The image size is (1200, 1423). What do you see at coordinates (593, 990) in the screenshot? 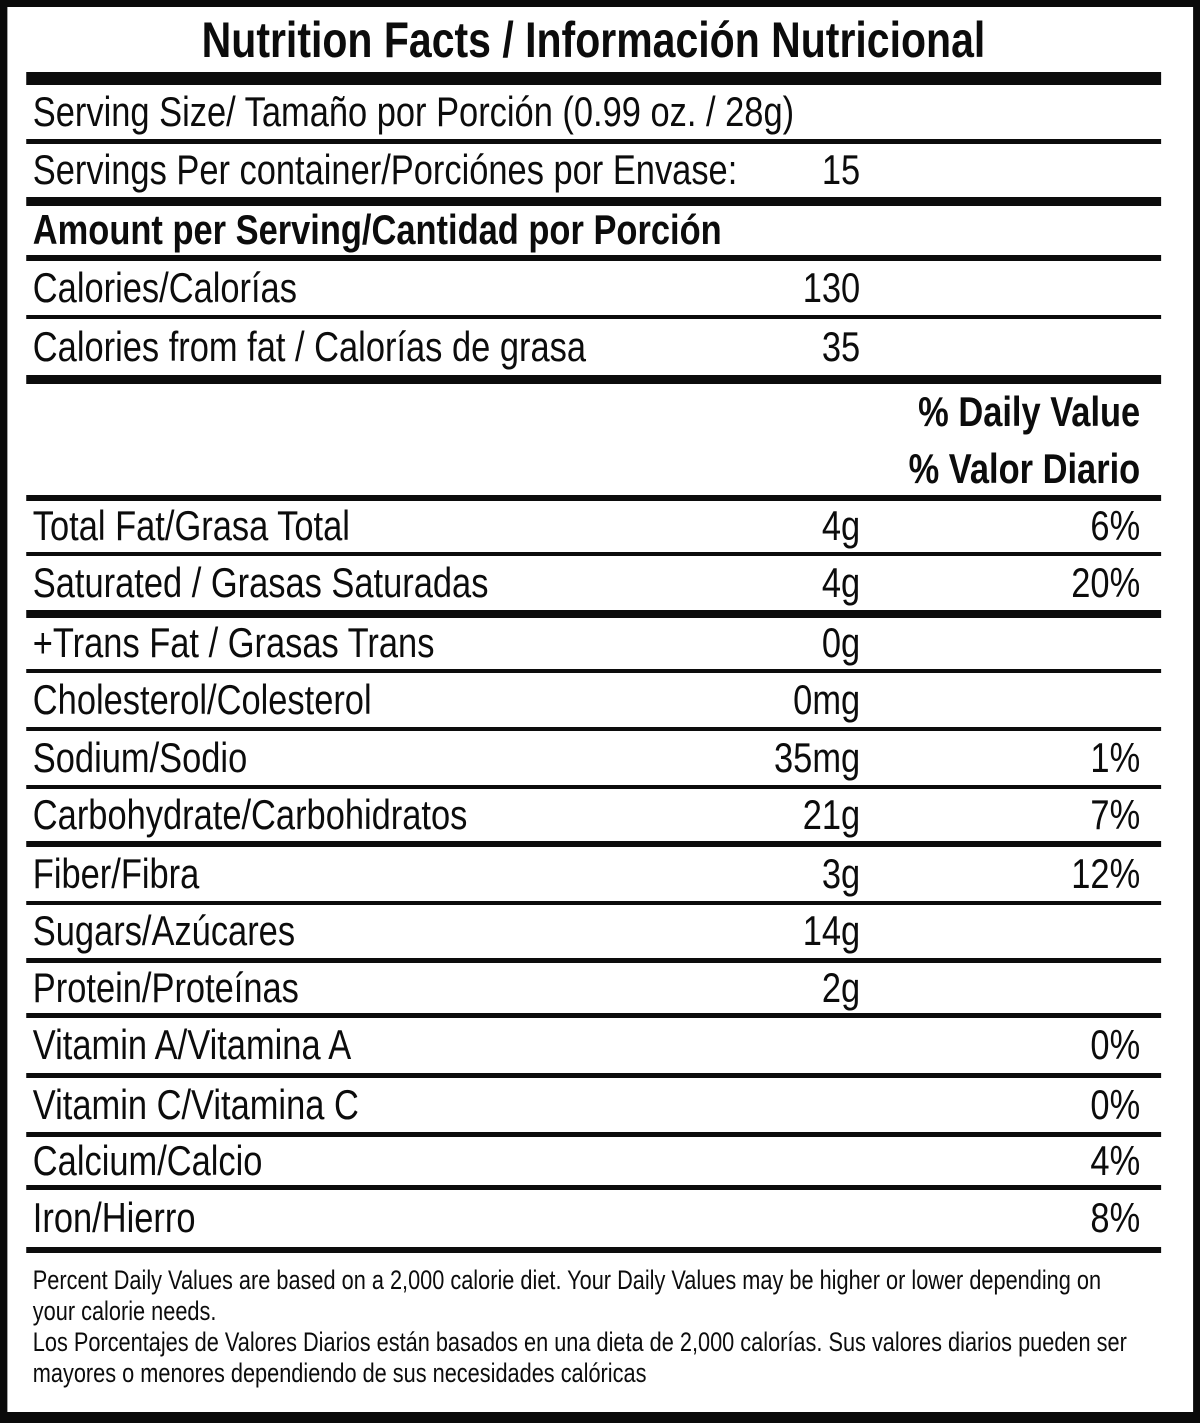
I see `nutrient-row-protein: Protein/Proteínas 2g` at bounding box center [593, 990].